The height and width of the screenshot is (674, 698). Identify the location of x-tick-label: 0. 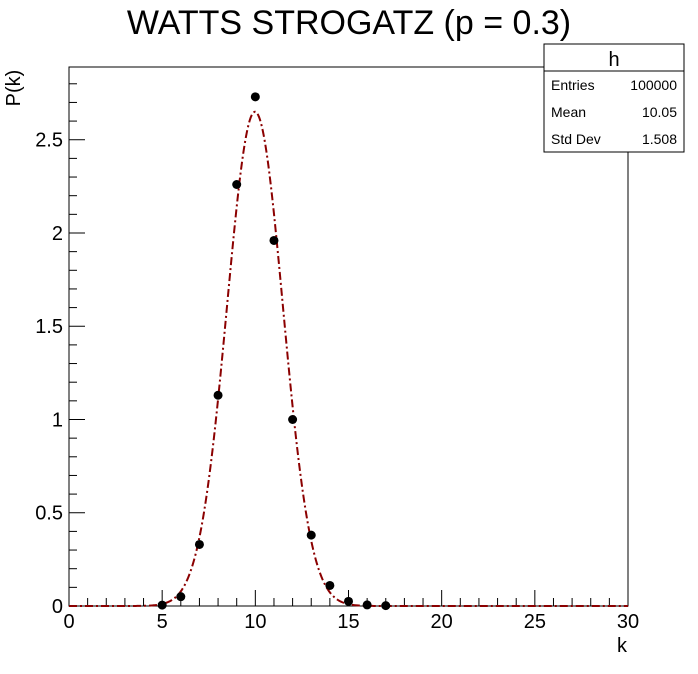
(68, 622).